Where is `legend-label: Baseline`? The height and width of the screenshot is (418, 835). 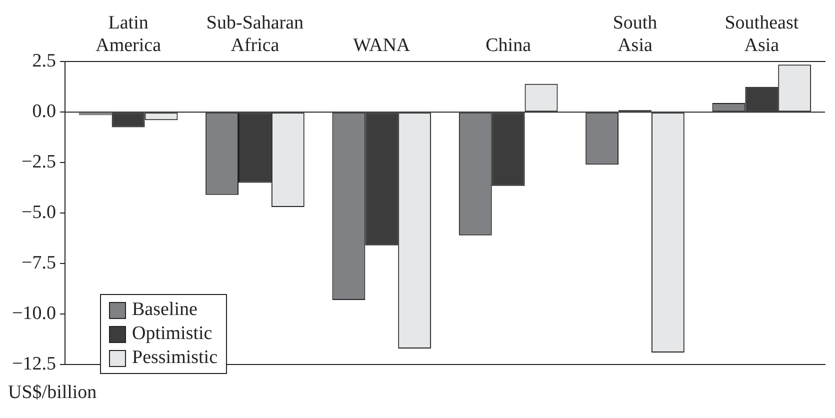 legend-label: Baseline is located at coordinates (165, 310).